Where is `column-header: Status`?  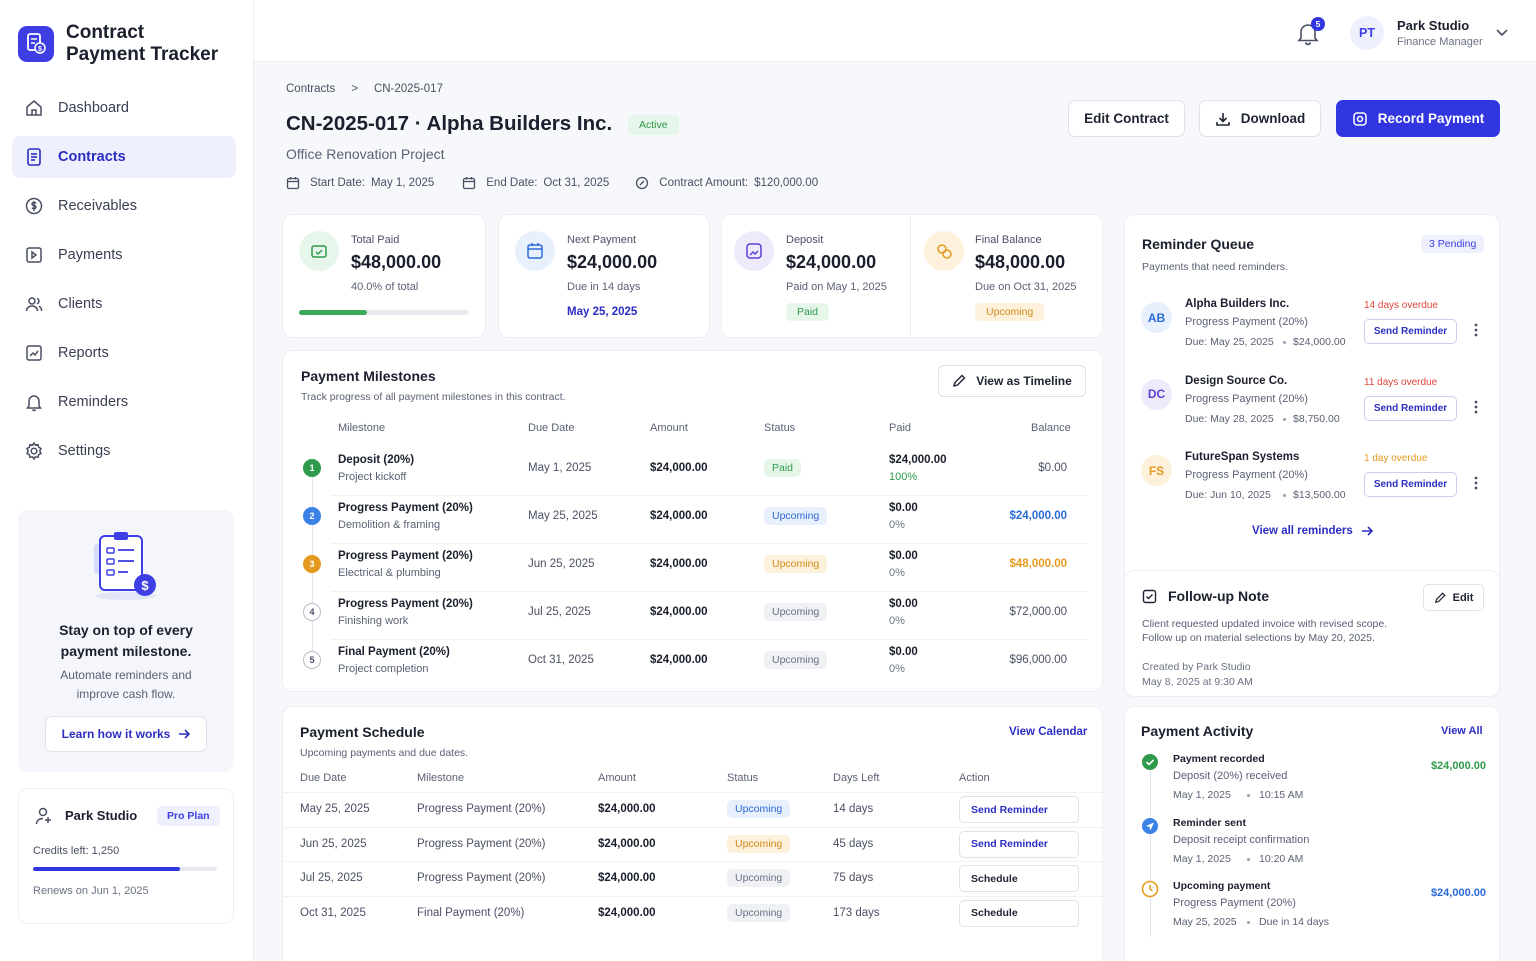 column-header: Status is located at coordinates (743, 778).